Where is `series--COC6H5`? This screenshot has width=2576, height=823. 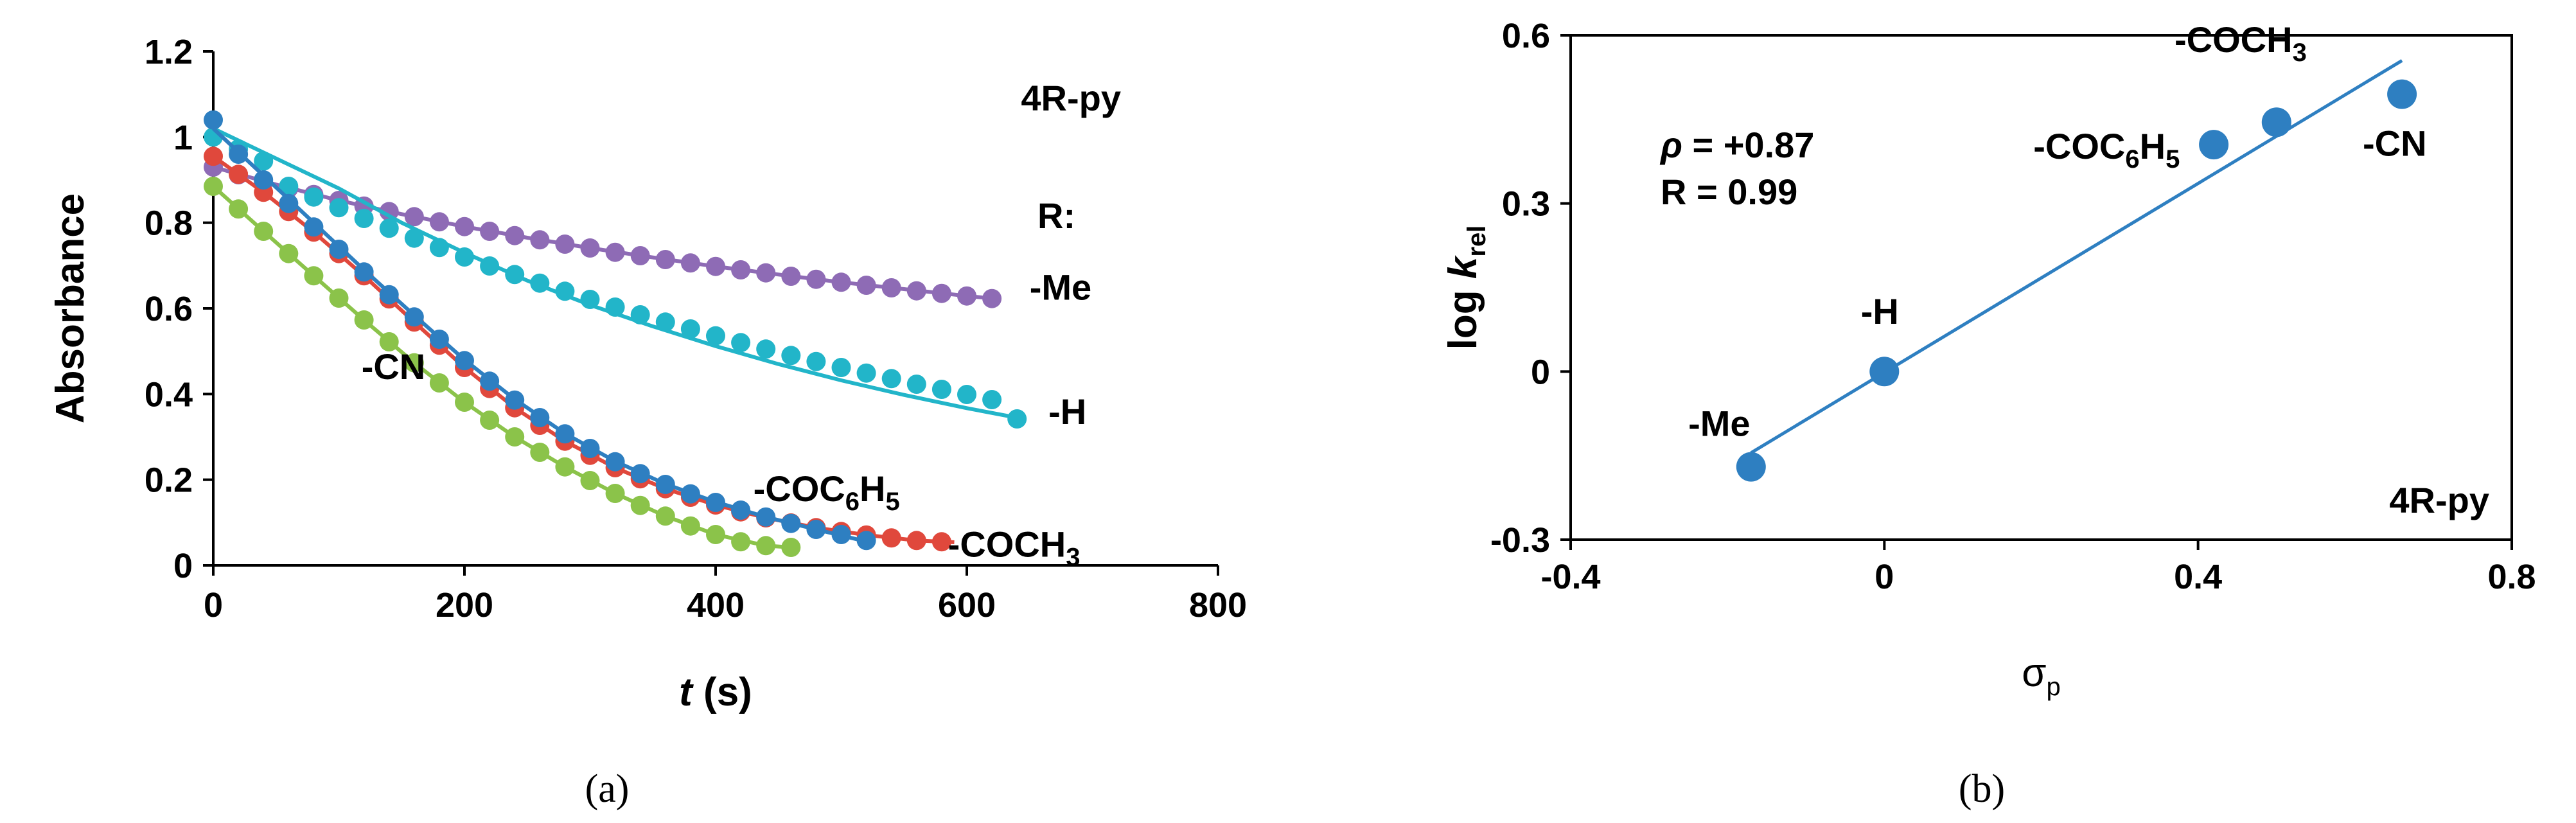 series--COC6H5 is located at coordinates (540, 330).